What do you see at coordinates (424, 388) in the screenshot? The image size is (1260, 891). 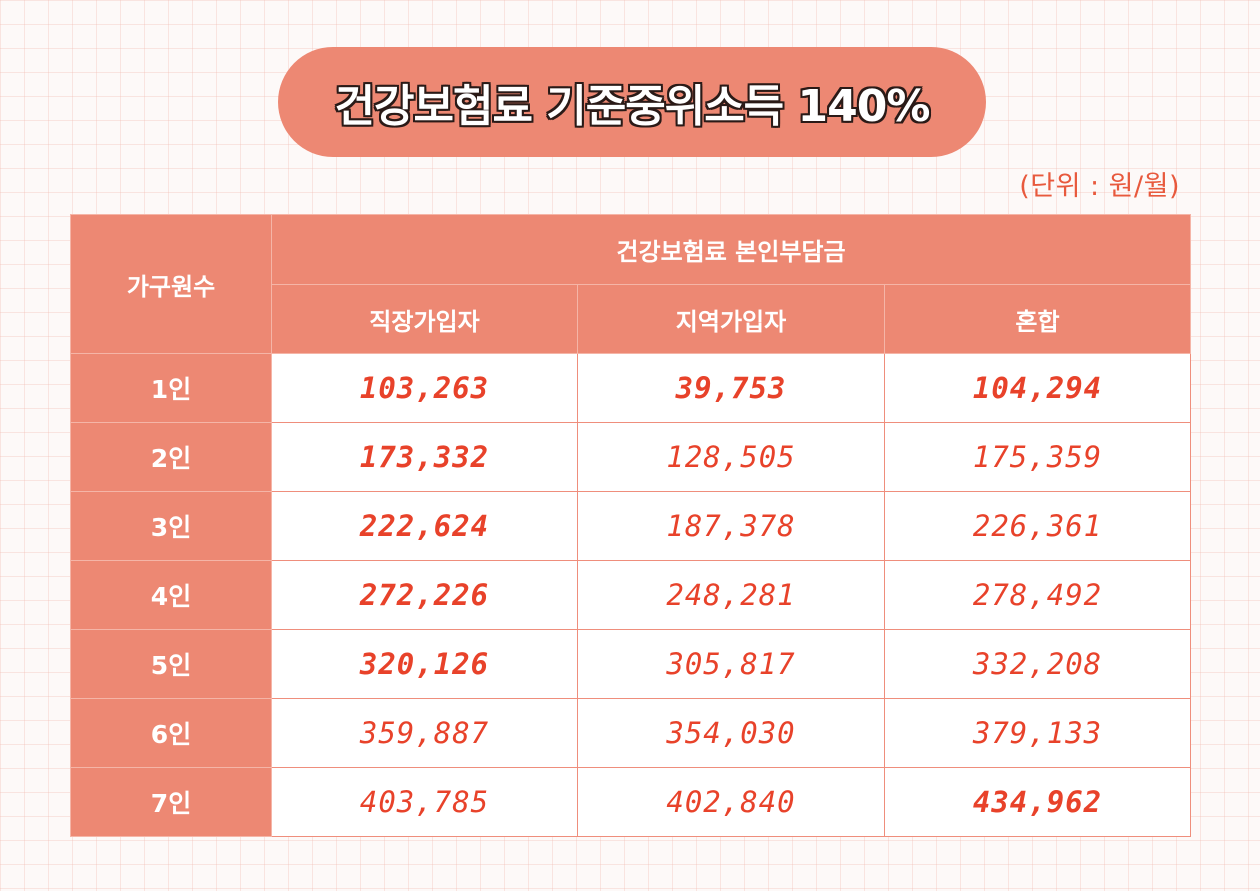 I see `employee-premium-cell: 103,263` at bounding box center [424, 388].